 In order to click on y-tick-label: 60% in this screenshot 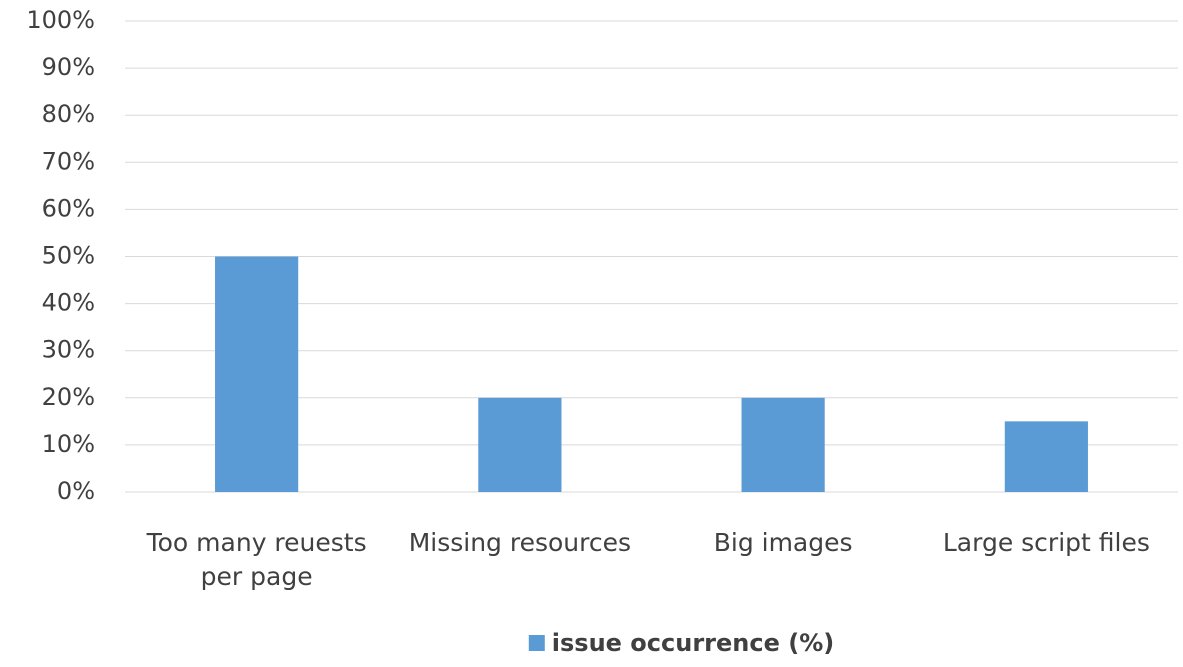, I will do `click(68, 208)`.